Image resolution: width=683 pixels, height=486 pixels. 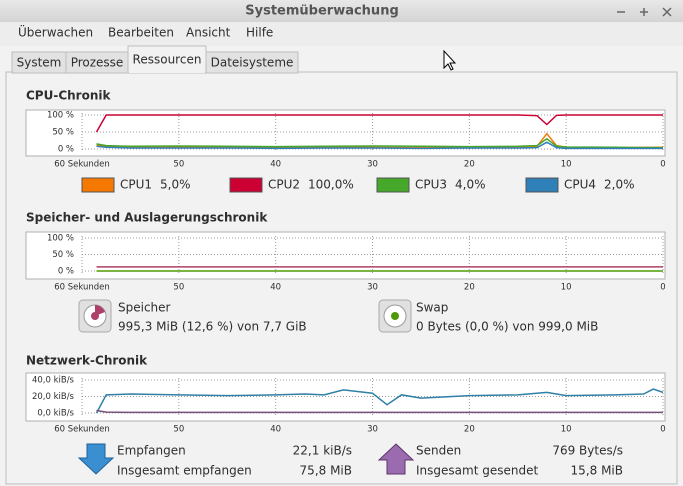 I want to click on tab-label: Dateisysteme, so click(x=252, y=63).